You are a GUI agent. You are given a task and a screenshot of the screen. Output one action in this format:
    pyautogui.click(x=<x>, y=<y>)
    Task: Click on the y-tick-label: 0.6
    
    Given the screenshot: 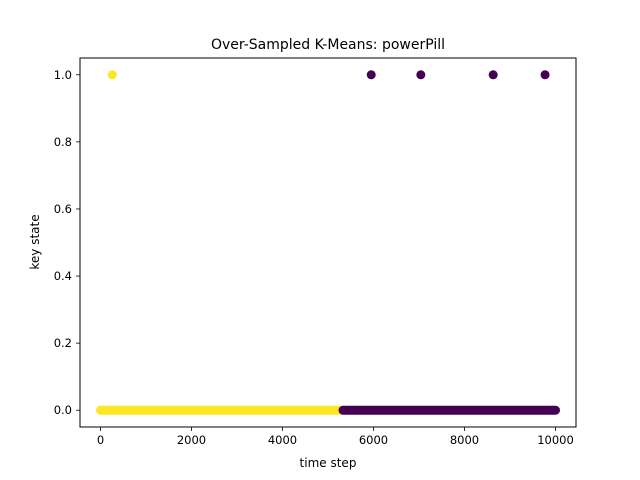 What is the action you would take?
    pyautogui.click(x=63, y=209)
    